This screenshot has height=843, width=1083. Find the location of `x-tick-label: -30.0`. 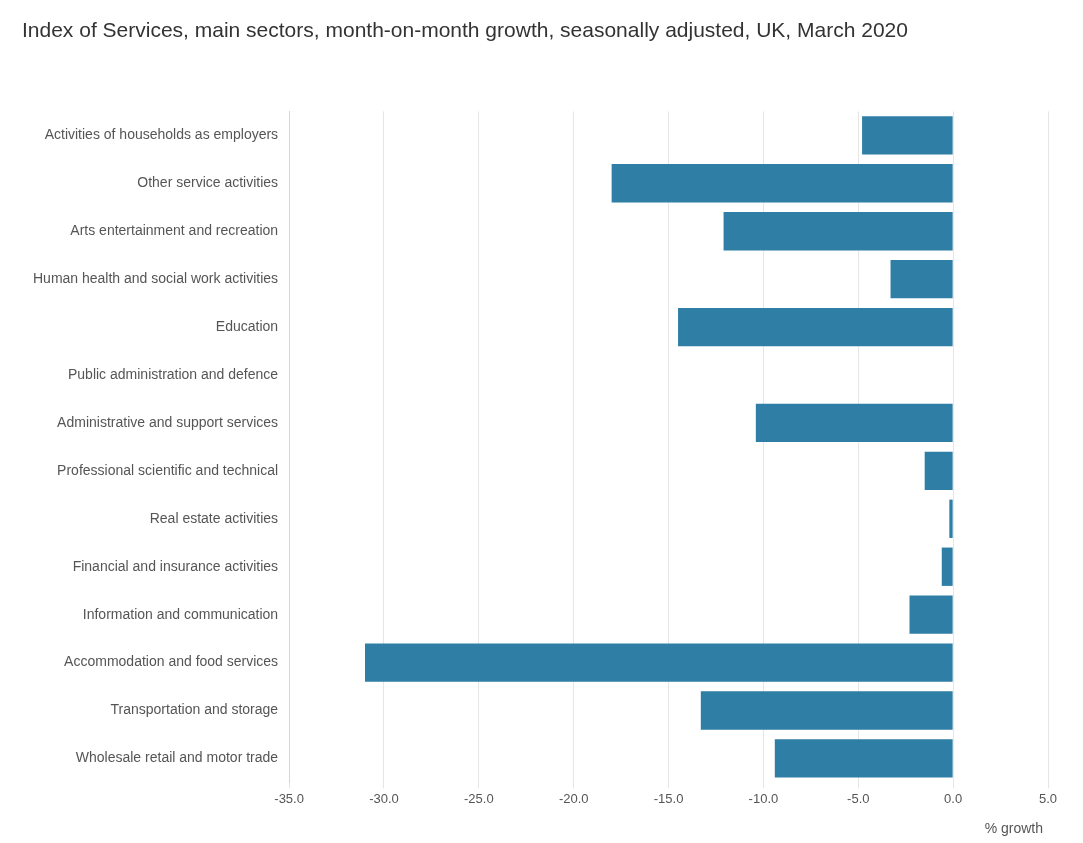

x-tick-label: -30.0 is located at coordinates (384, 798).